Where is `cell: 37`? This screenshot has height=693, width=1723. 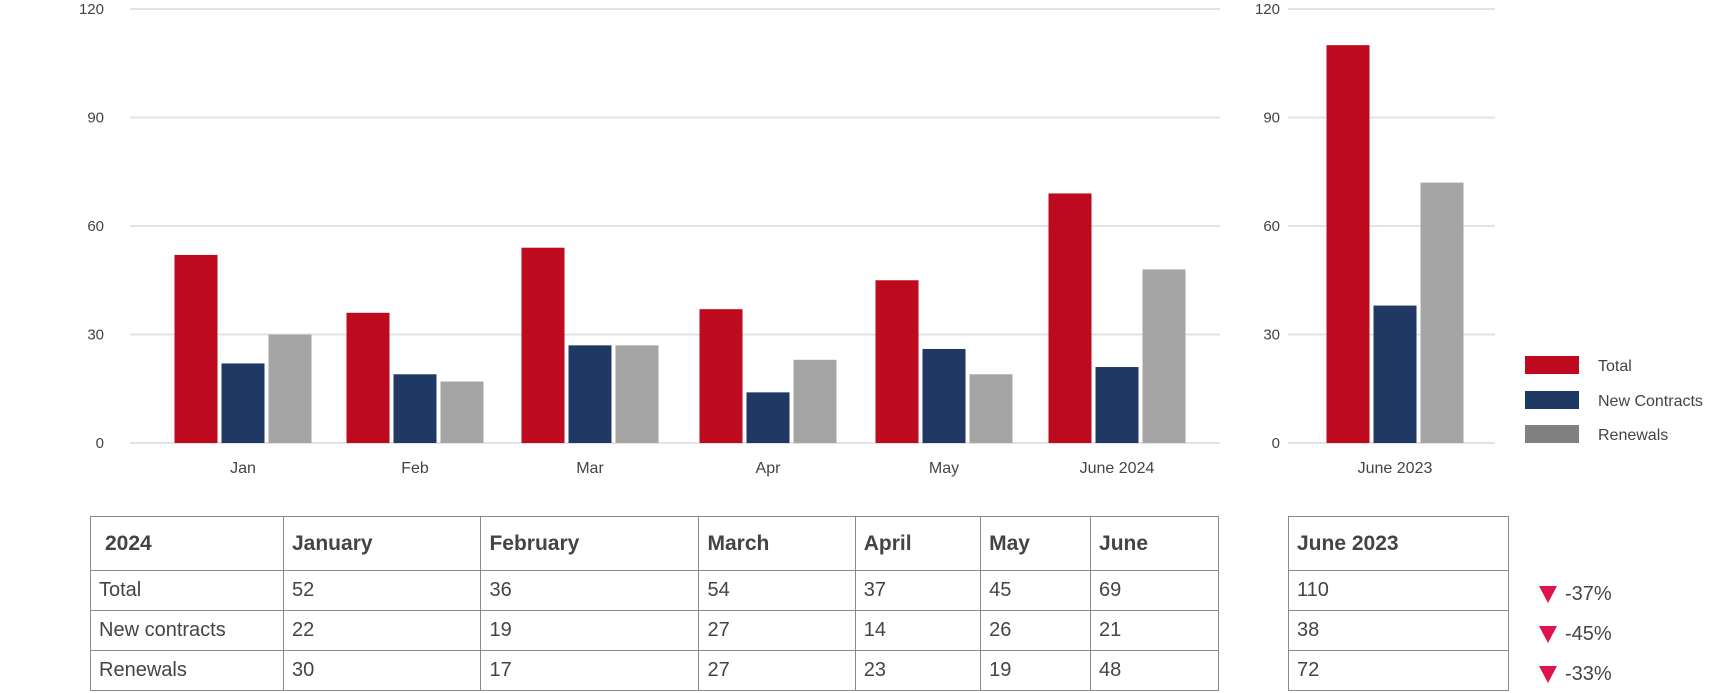
cell: 37 is located at coordinates (918, 590).